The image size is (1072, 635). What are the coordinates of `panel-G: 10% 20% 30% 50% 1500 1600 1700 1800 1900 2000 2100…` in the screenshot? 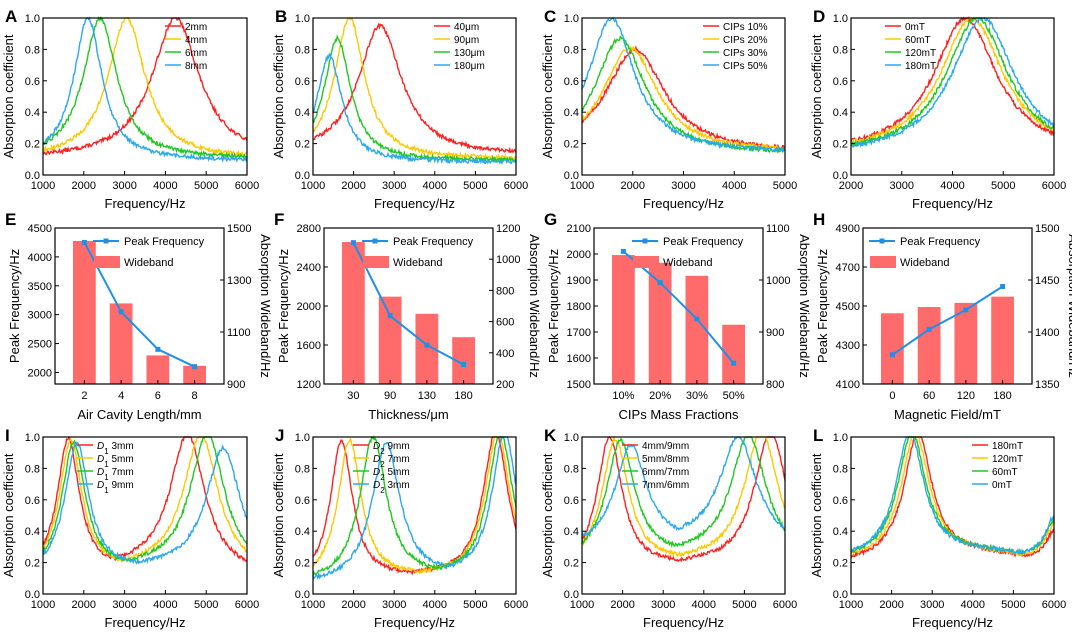 It's located at (678, 316).